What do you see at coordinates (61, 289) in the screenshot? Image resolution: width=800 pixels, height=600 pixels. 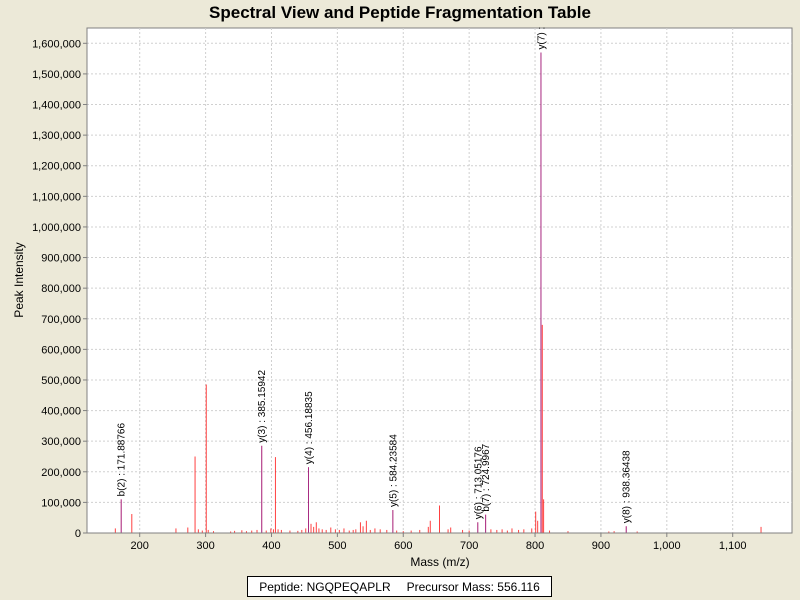 I see `y-tick-label: 800,000` at bounding box center [61, 289].